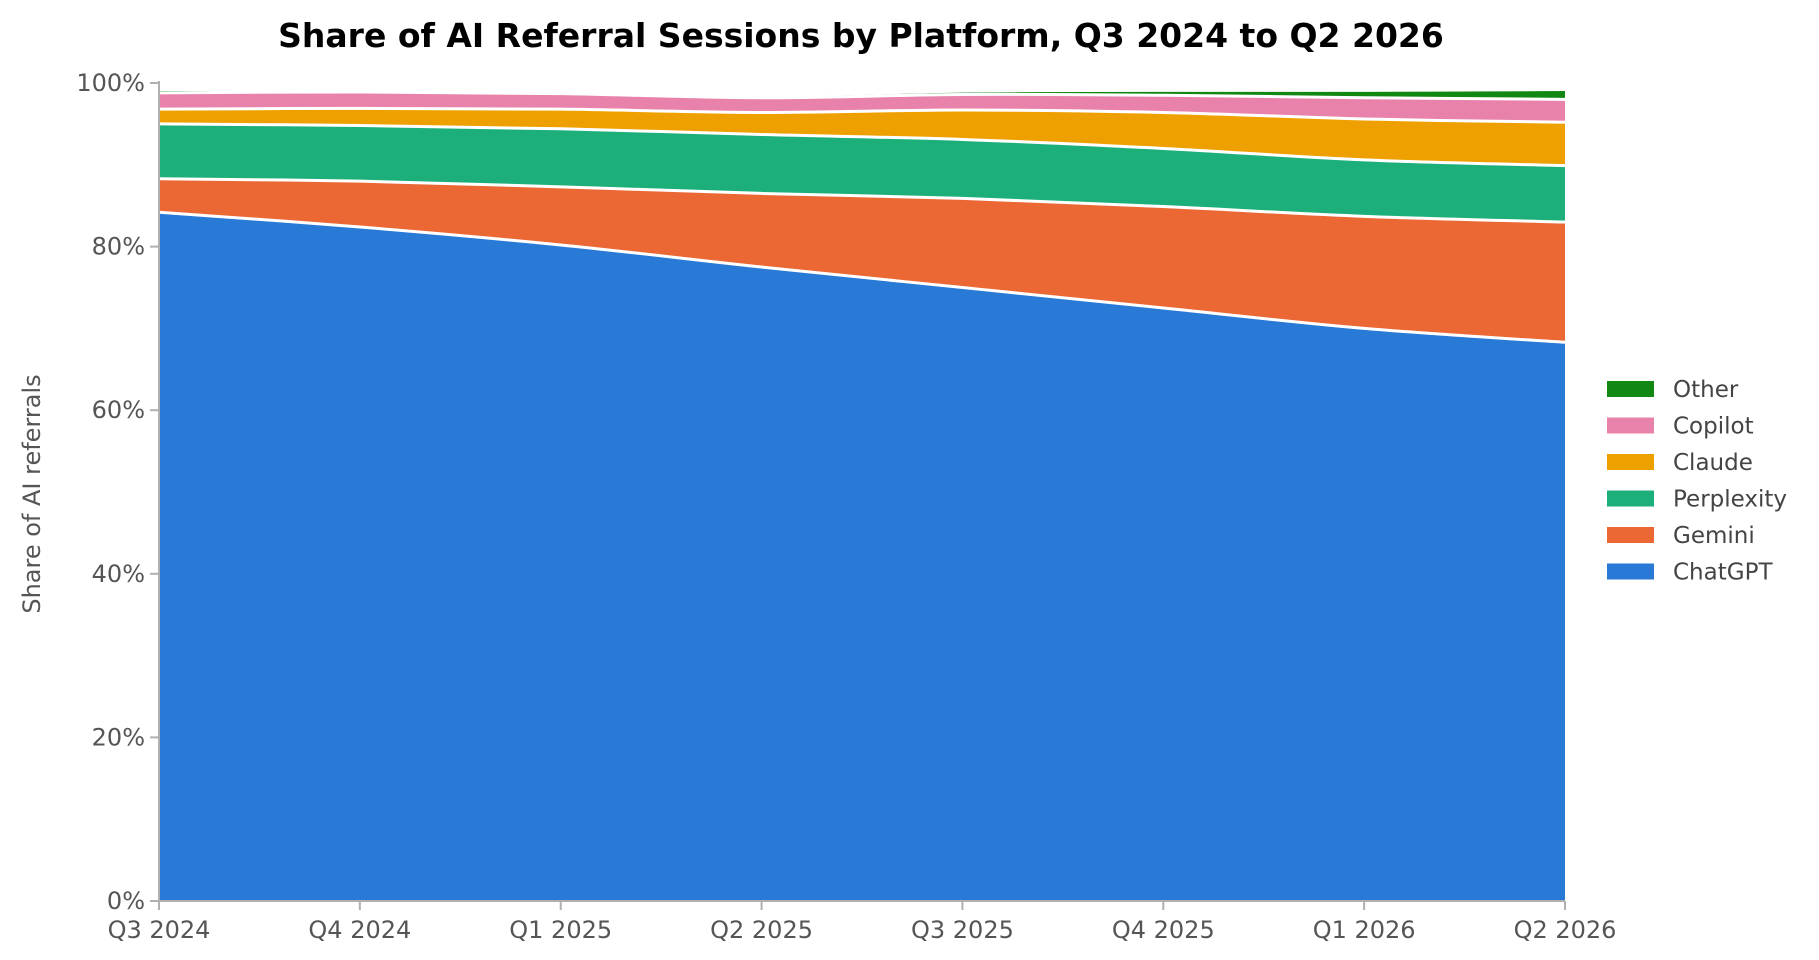 Image resolution: width=1819 pixels, height=960 pixels. What do you see at coordinates (1364, 930) in the screenshot?
I see `x-tick-label: Q1 2026` at bounding box center [1364, 930].